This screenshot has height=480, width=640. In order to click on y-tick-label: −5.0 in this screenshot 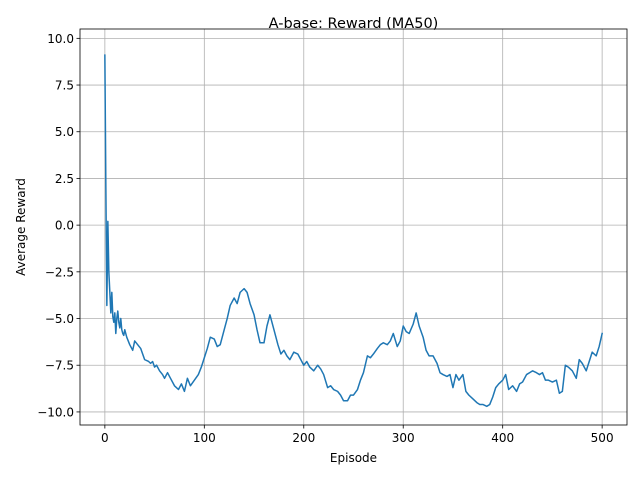, I will do `click(59, 319)`.